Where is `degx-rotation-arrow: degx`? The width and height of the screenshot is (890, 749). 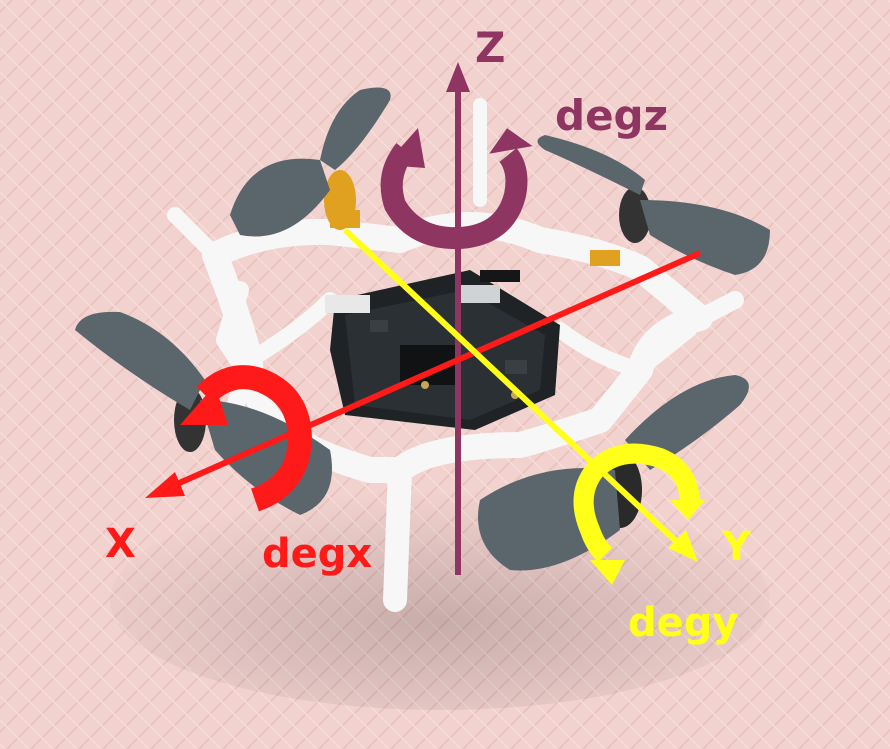 degx-rotation-arrow: degx is located at coordinates (276, 471).